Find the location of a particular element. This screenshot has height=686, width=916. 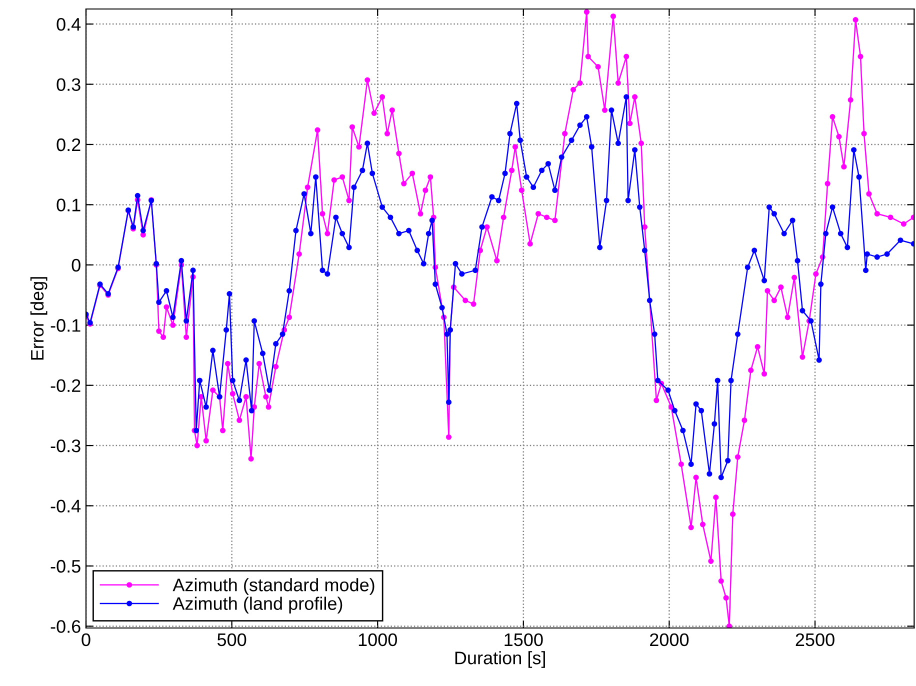

x-tick-label: 0 is located at coordinates (86, 639).